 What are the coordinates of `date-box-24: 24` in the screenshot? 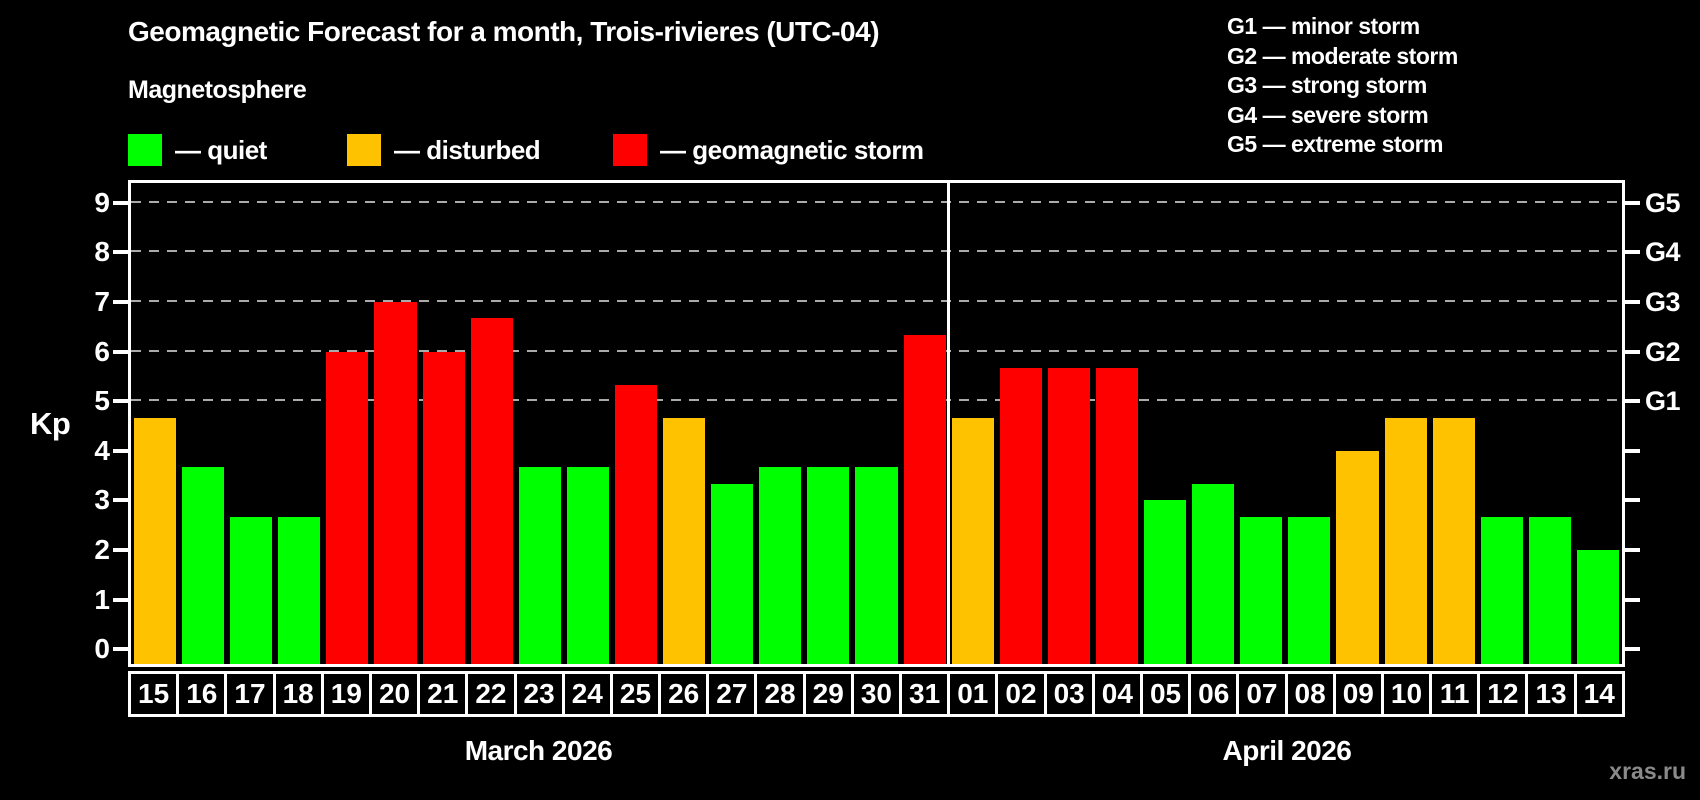 It's located at (587, 694).